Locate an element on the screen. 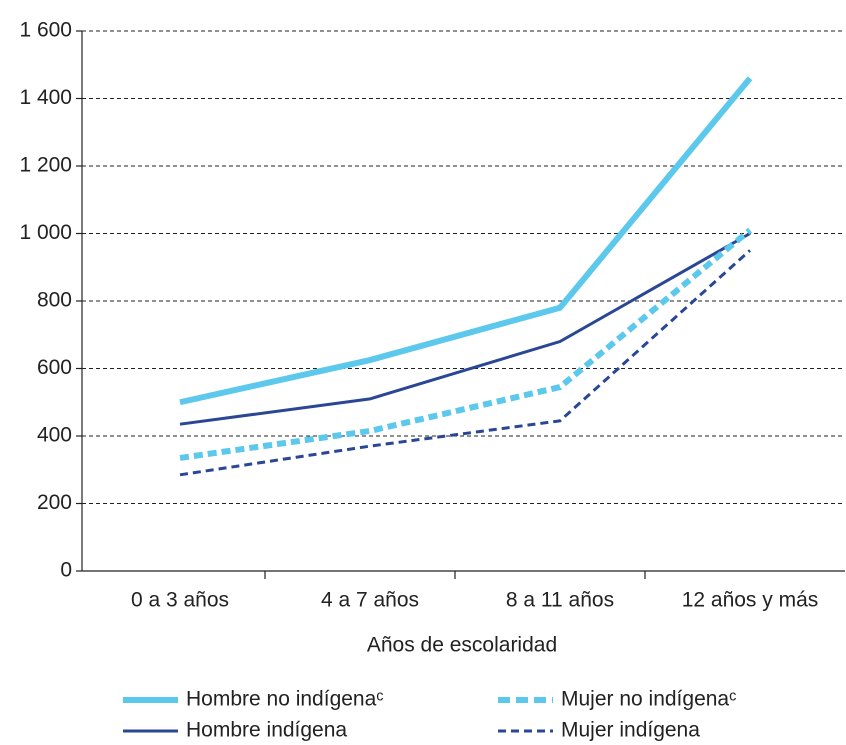 The image size is (846, 745). legend-label: Mujer no indígenaᶜ is located at coordinates (649, 699).